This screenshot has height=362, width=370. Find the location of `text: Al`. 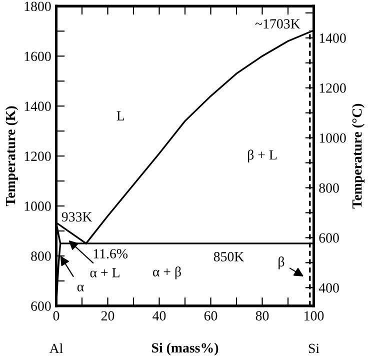

text: Al is located at coordinates (56, 348).